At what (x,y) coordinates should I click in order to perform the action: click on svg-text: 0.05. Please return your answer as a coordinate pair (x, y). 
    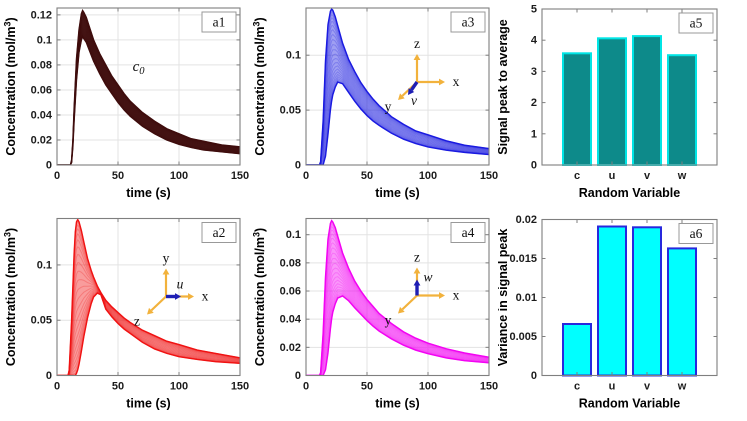
    Looking at the image, I should click on (290, 111).